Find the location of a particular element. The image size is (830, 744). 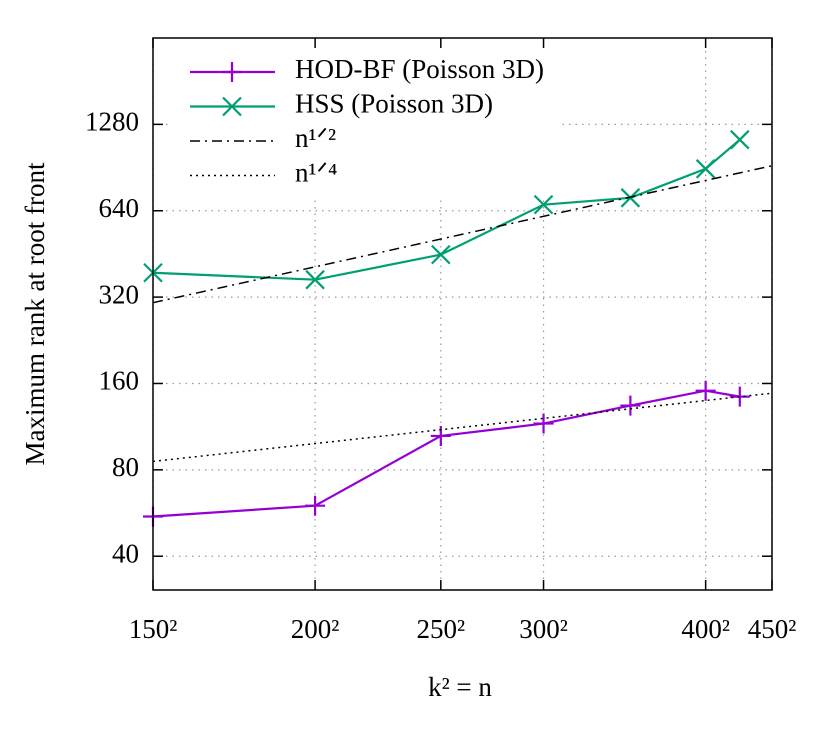

x-tick-label: 450² is located at coordinates (772, 629).